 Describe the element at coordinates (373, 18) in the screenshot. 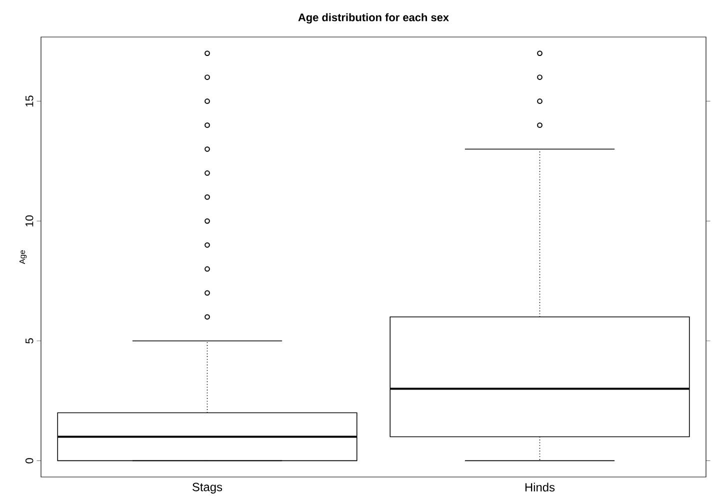

I see `chart-title: Age distribution for each sex` at that location.